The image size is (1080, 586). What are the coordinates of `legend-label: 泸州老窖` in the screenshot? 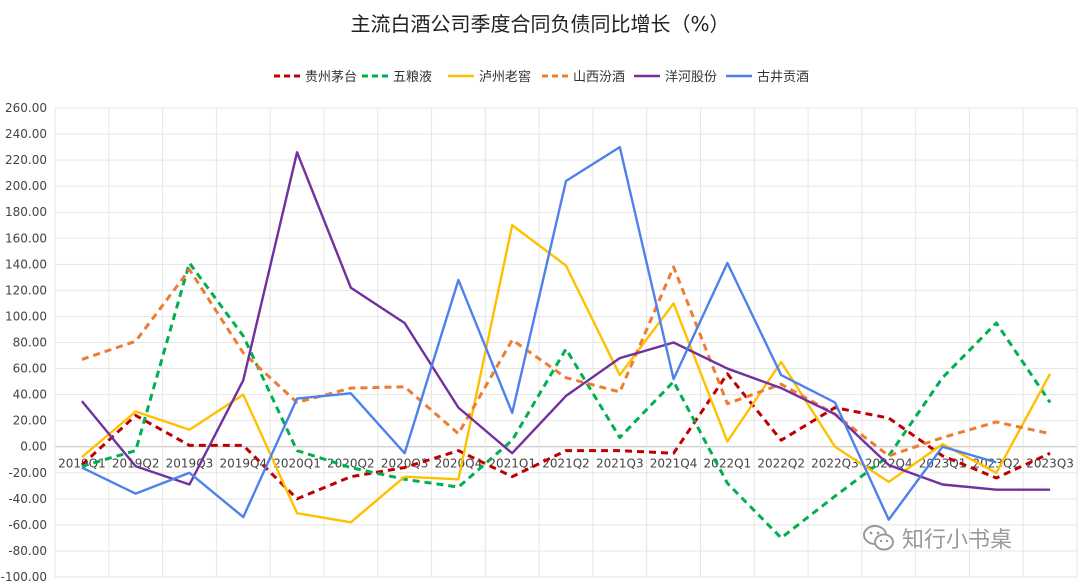 It's located at (505, 77).